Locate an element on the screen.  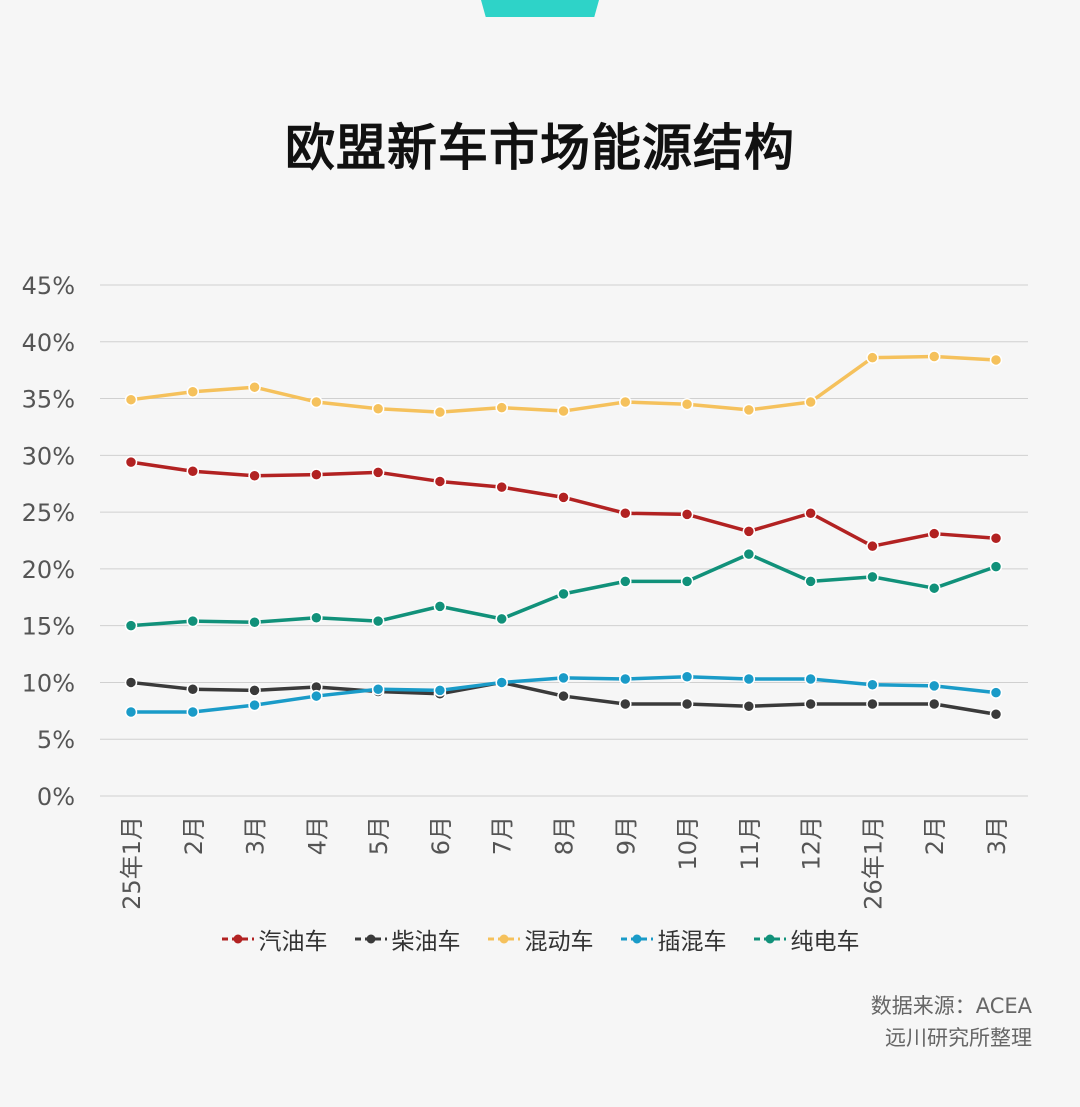
x-tick-label: 6月 is located at coordinates (441, 835).